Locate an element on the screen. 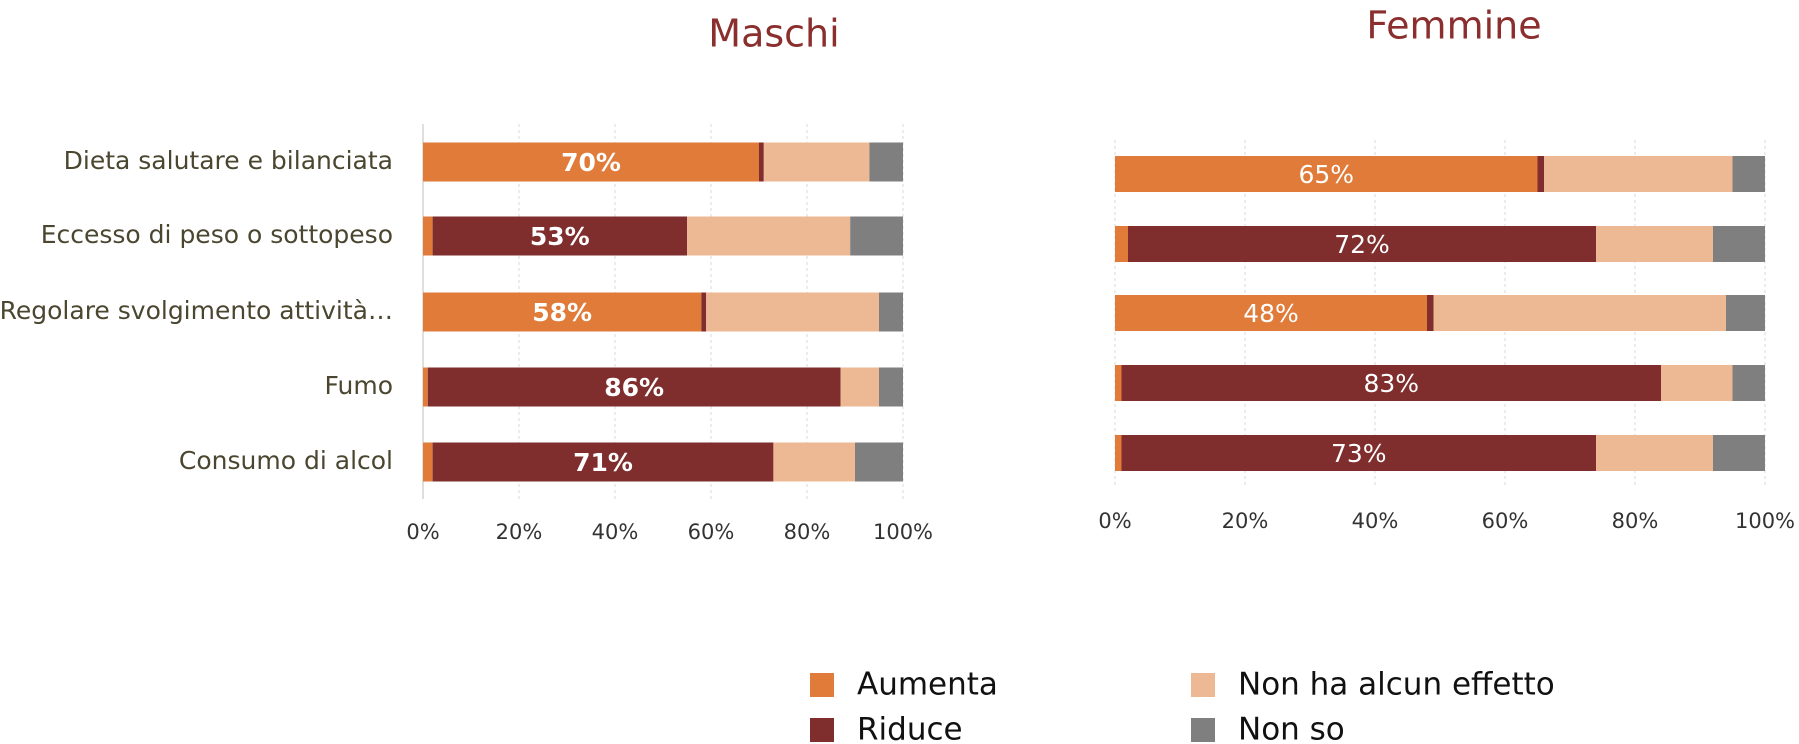 Image resolution: width=1799 pixels, height=744 pixels. value-label: 86% is located at coordinates (634, 387).